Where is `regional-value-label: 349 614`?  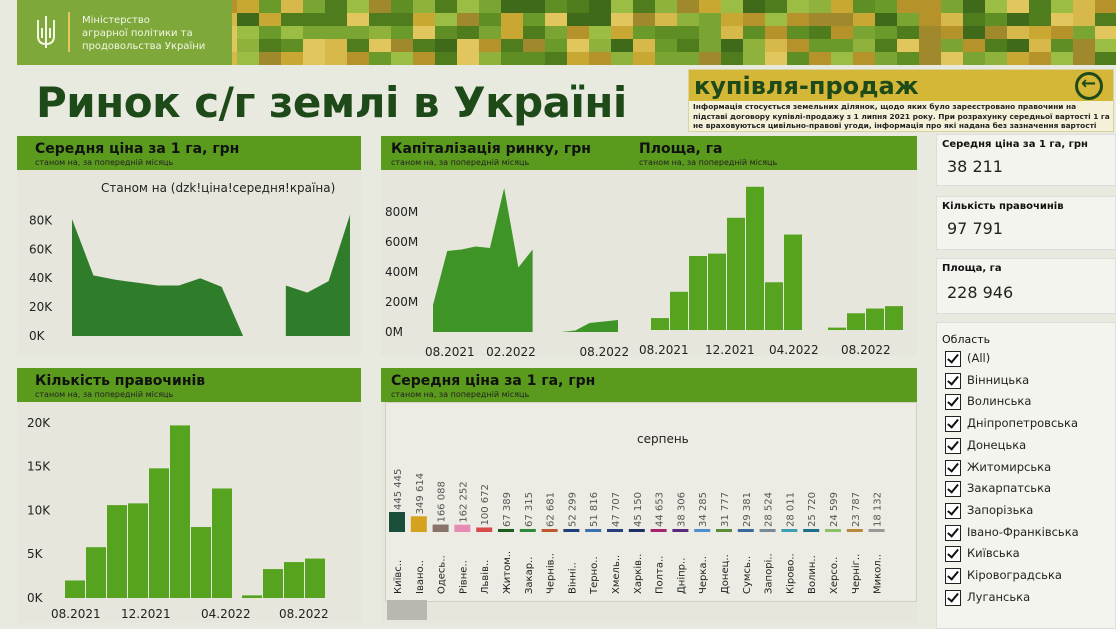 regional-value-label: 349 614 is located at coordinates (420, 493).